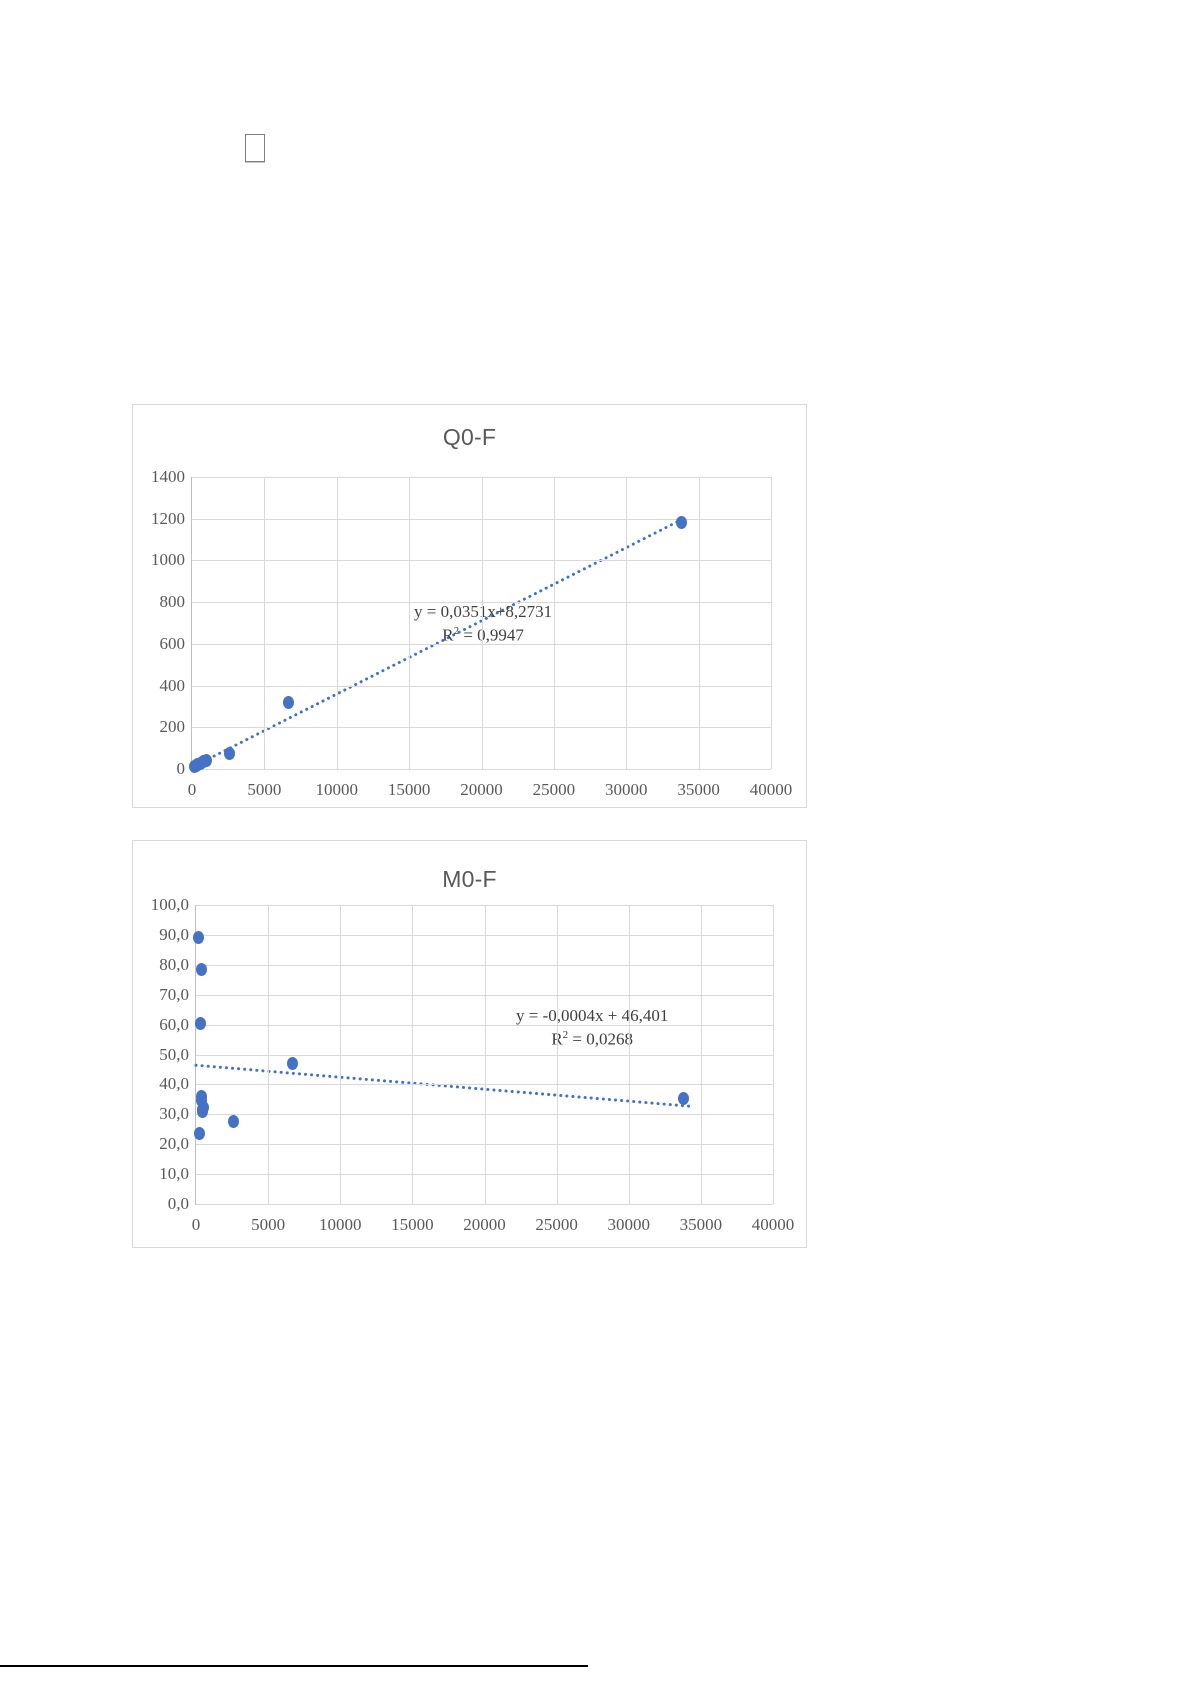 The width and height of the screenshot is (1191, 1685). What do you see at coordinates (174, 1084) in the screenshot?
I see `y-axis-tick-label: 40,0` at bounding box center [174, 1084].